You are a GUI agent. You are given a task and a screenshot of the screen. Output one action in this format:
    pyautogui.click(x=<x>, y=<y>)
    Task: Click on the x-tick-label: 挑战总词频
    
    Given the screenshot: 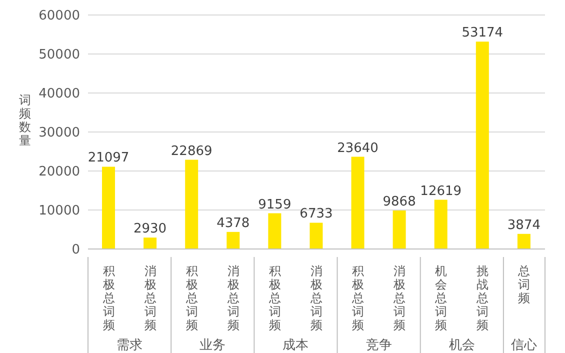 What is the action you would take?
    pyautogui.click(x=482, y=298)
    